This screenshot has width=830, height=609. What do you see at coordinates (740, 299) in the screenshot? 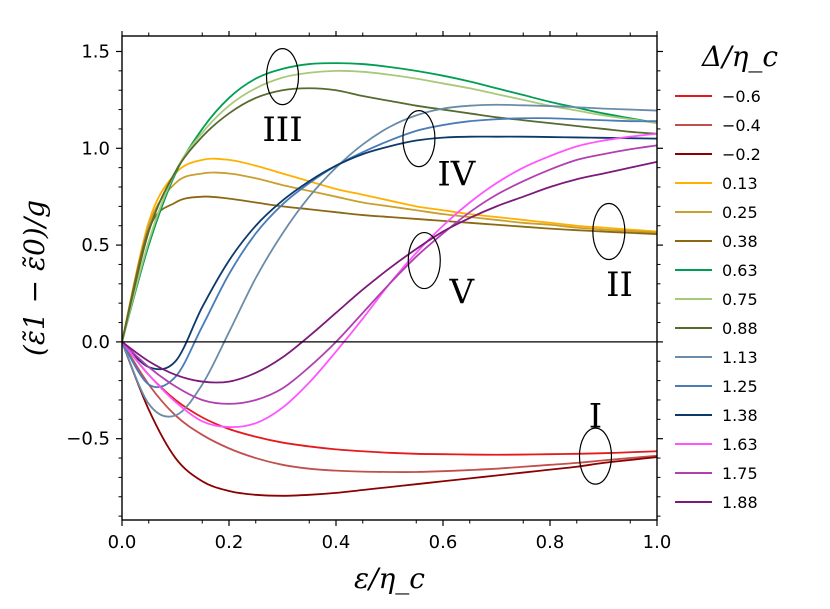
I see `legend-label: 0.75` at bounding box center [740, 299].